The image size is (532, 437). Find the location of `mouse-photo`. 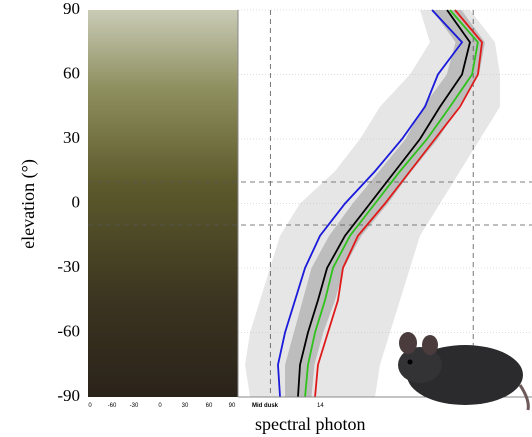

mouse-photo is located at coordinates (464, 371).